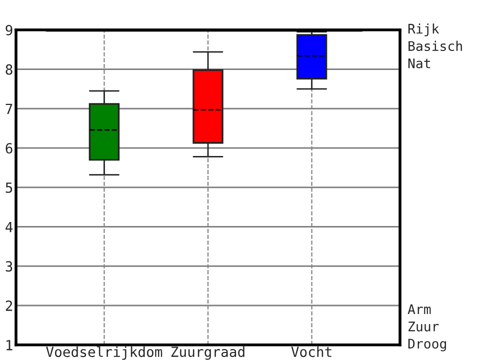 The width and height of the screenshot is (500, 360). I want to click on x-tick-label: Voedselrijkdom, so click(104, 353).